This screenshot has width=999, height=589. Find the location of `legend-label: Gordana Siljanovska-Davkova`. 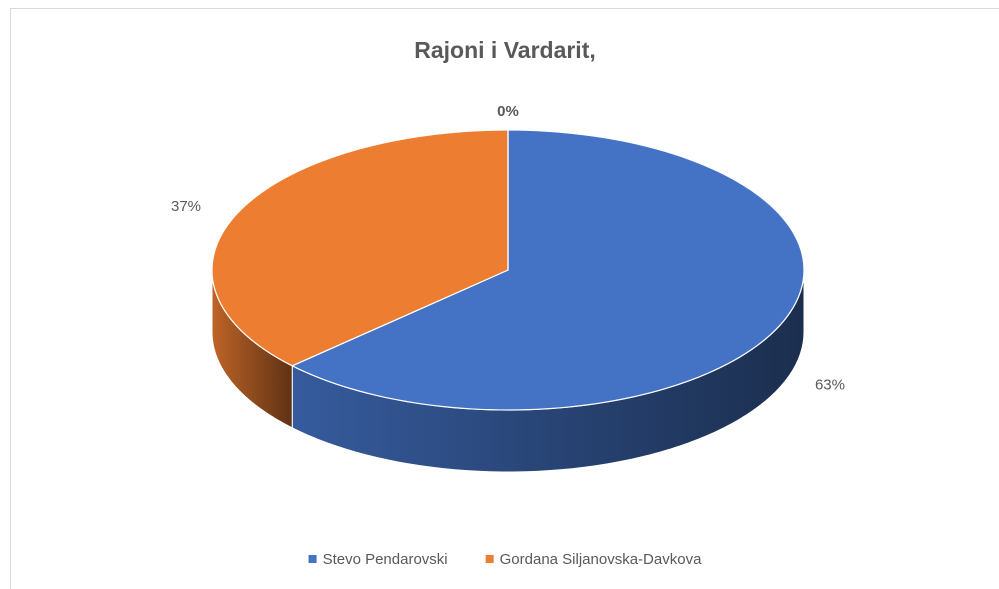

legend-label: Gordana Siljanovska-Davkova is located at coordinates (601, 559).